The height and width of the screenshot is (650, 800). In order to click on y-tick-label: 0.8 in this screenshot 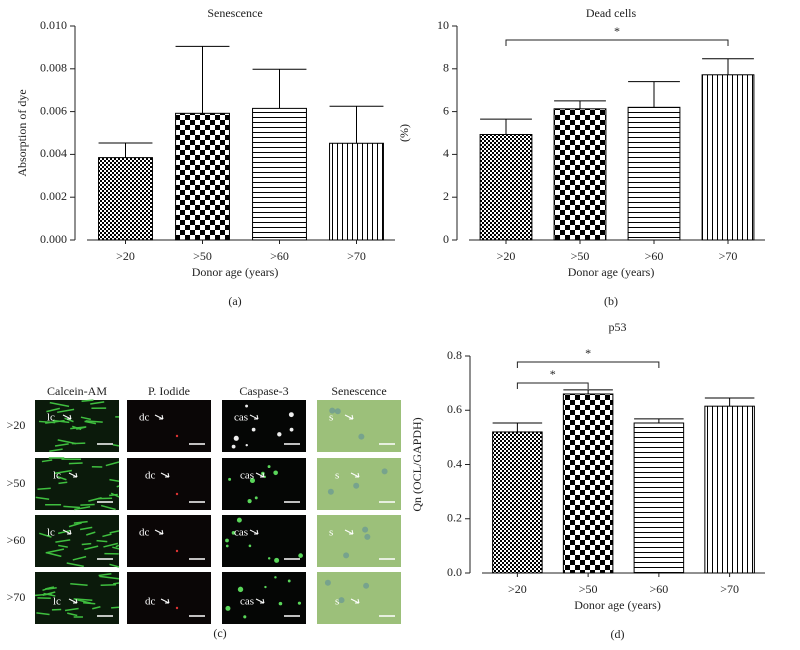, I will do `click(454, 355)`.